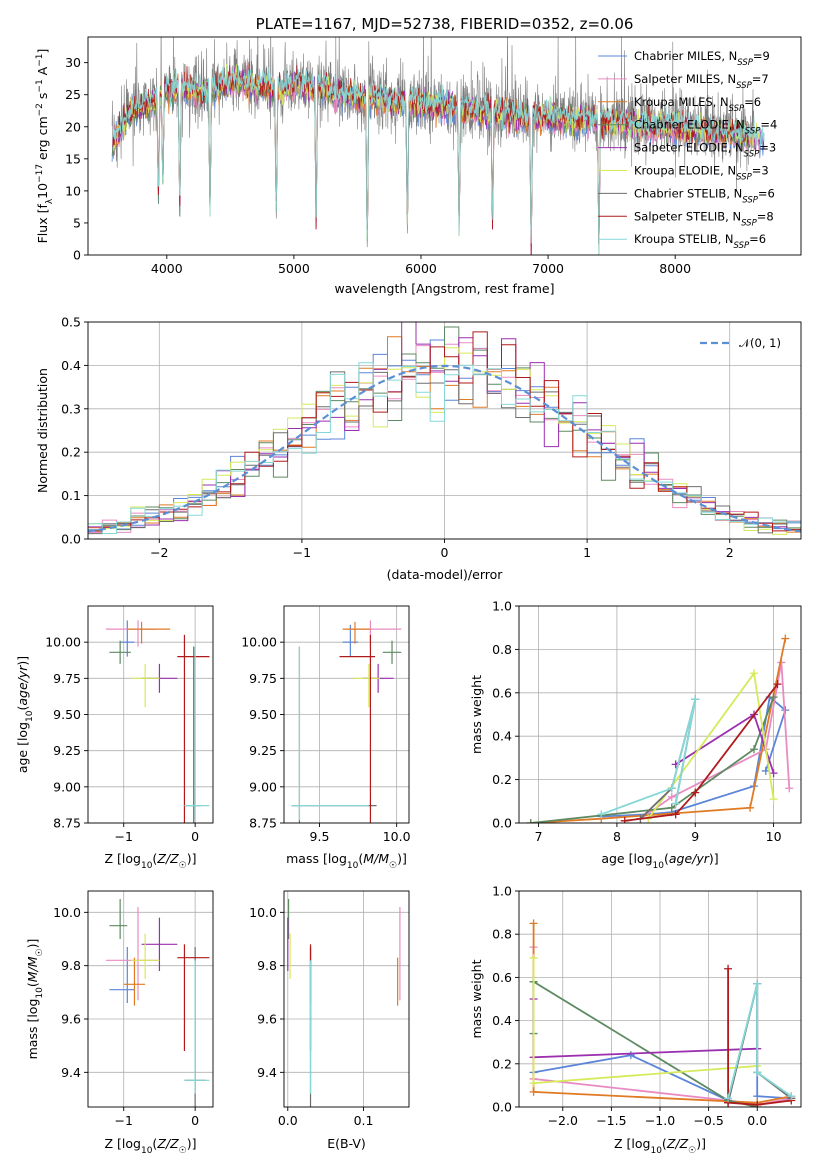  Describe the element at coordinates (364, 1120) in the screenshot. I see `x-tick-label: 0.1` at that location.